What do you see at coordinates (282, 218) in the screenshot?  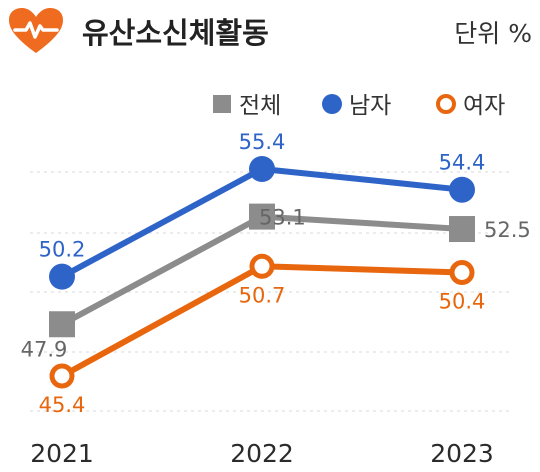 I see `data-label: 53.1` at bounding box center [282, 218].